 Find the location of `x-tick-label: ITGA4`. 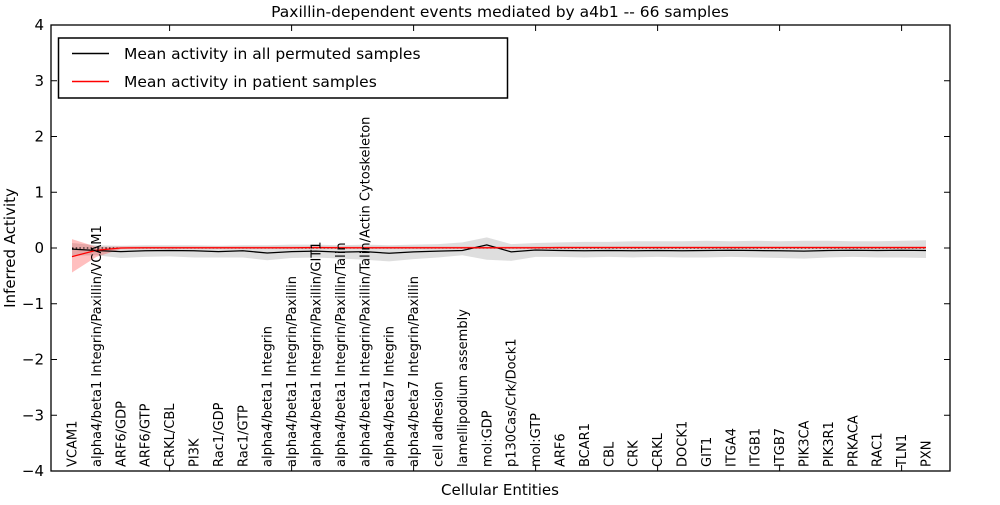

x-tick-label: ITGA4 is located at coordinates (731, 447).